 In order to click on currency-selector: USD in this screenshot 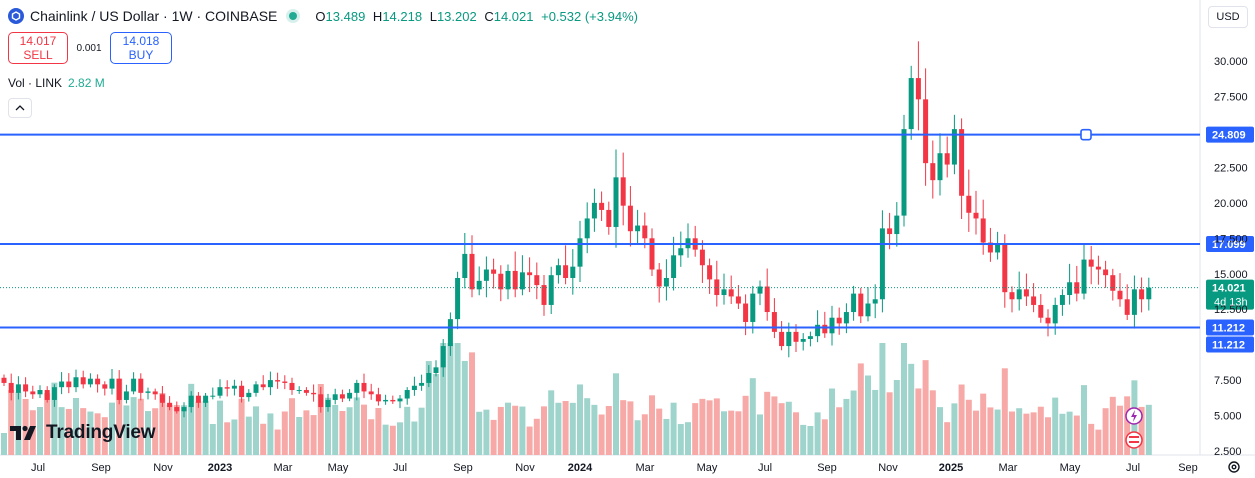, I will do `click(1228, 17)`.